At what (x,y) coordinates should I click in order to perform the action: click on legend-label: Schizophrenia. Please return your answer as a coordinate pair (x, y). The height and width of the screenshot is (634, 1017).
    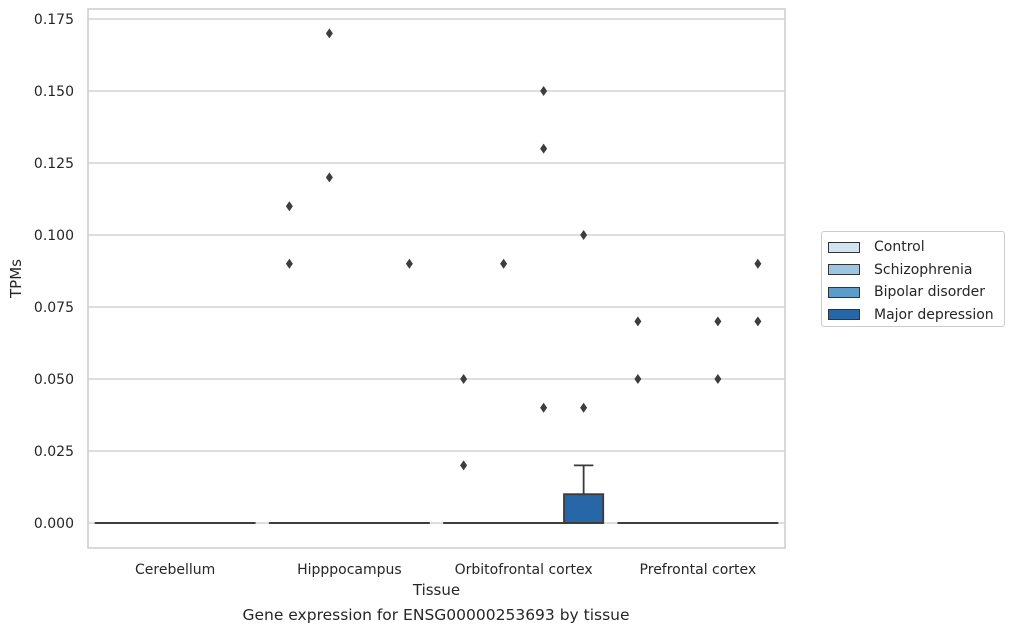
    Looking at the image, I should click on (923, 269).